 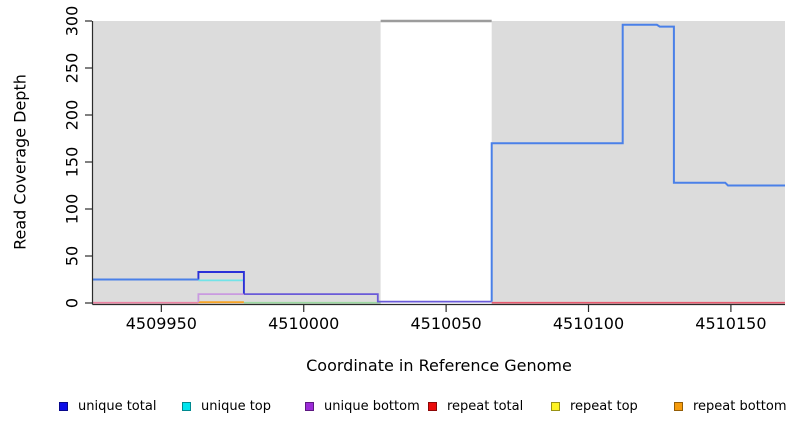 What do you see at coordinates (220, 298) in the screenshot?
I see `series-unique-bottom-plum` at bounding box center [220, 298].